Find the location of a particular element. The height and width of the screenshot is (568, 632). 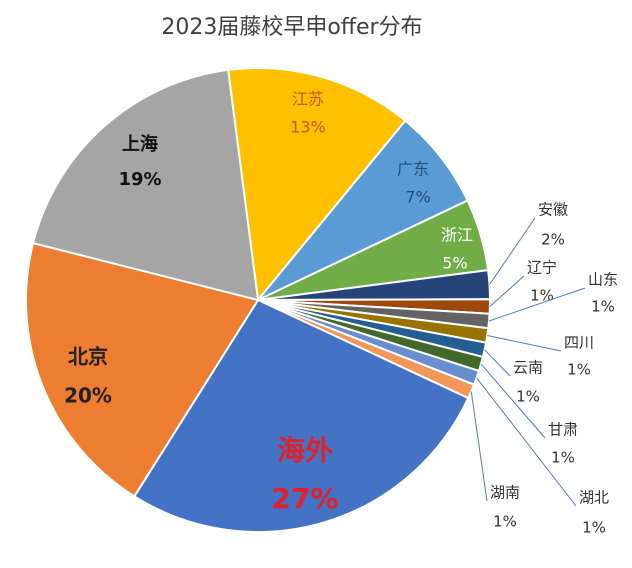

slice-label: 安徽 is located at coordinates (553, 210).